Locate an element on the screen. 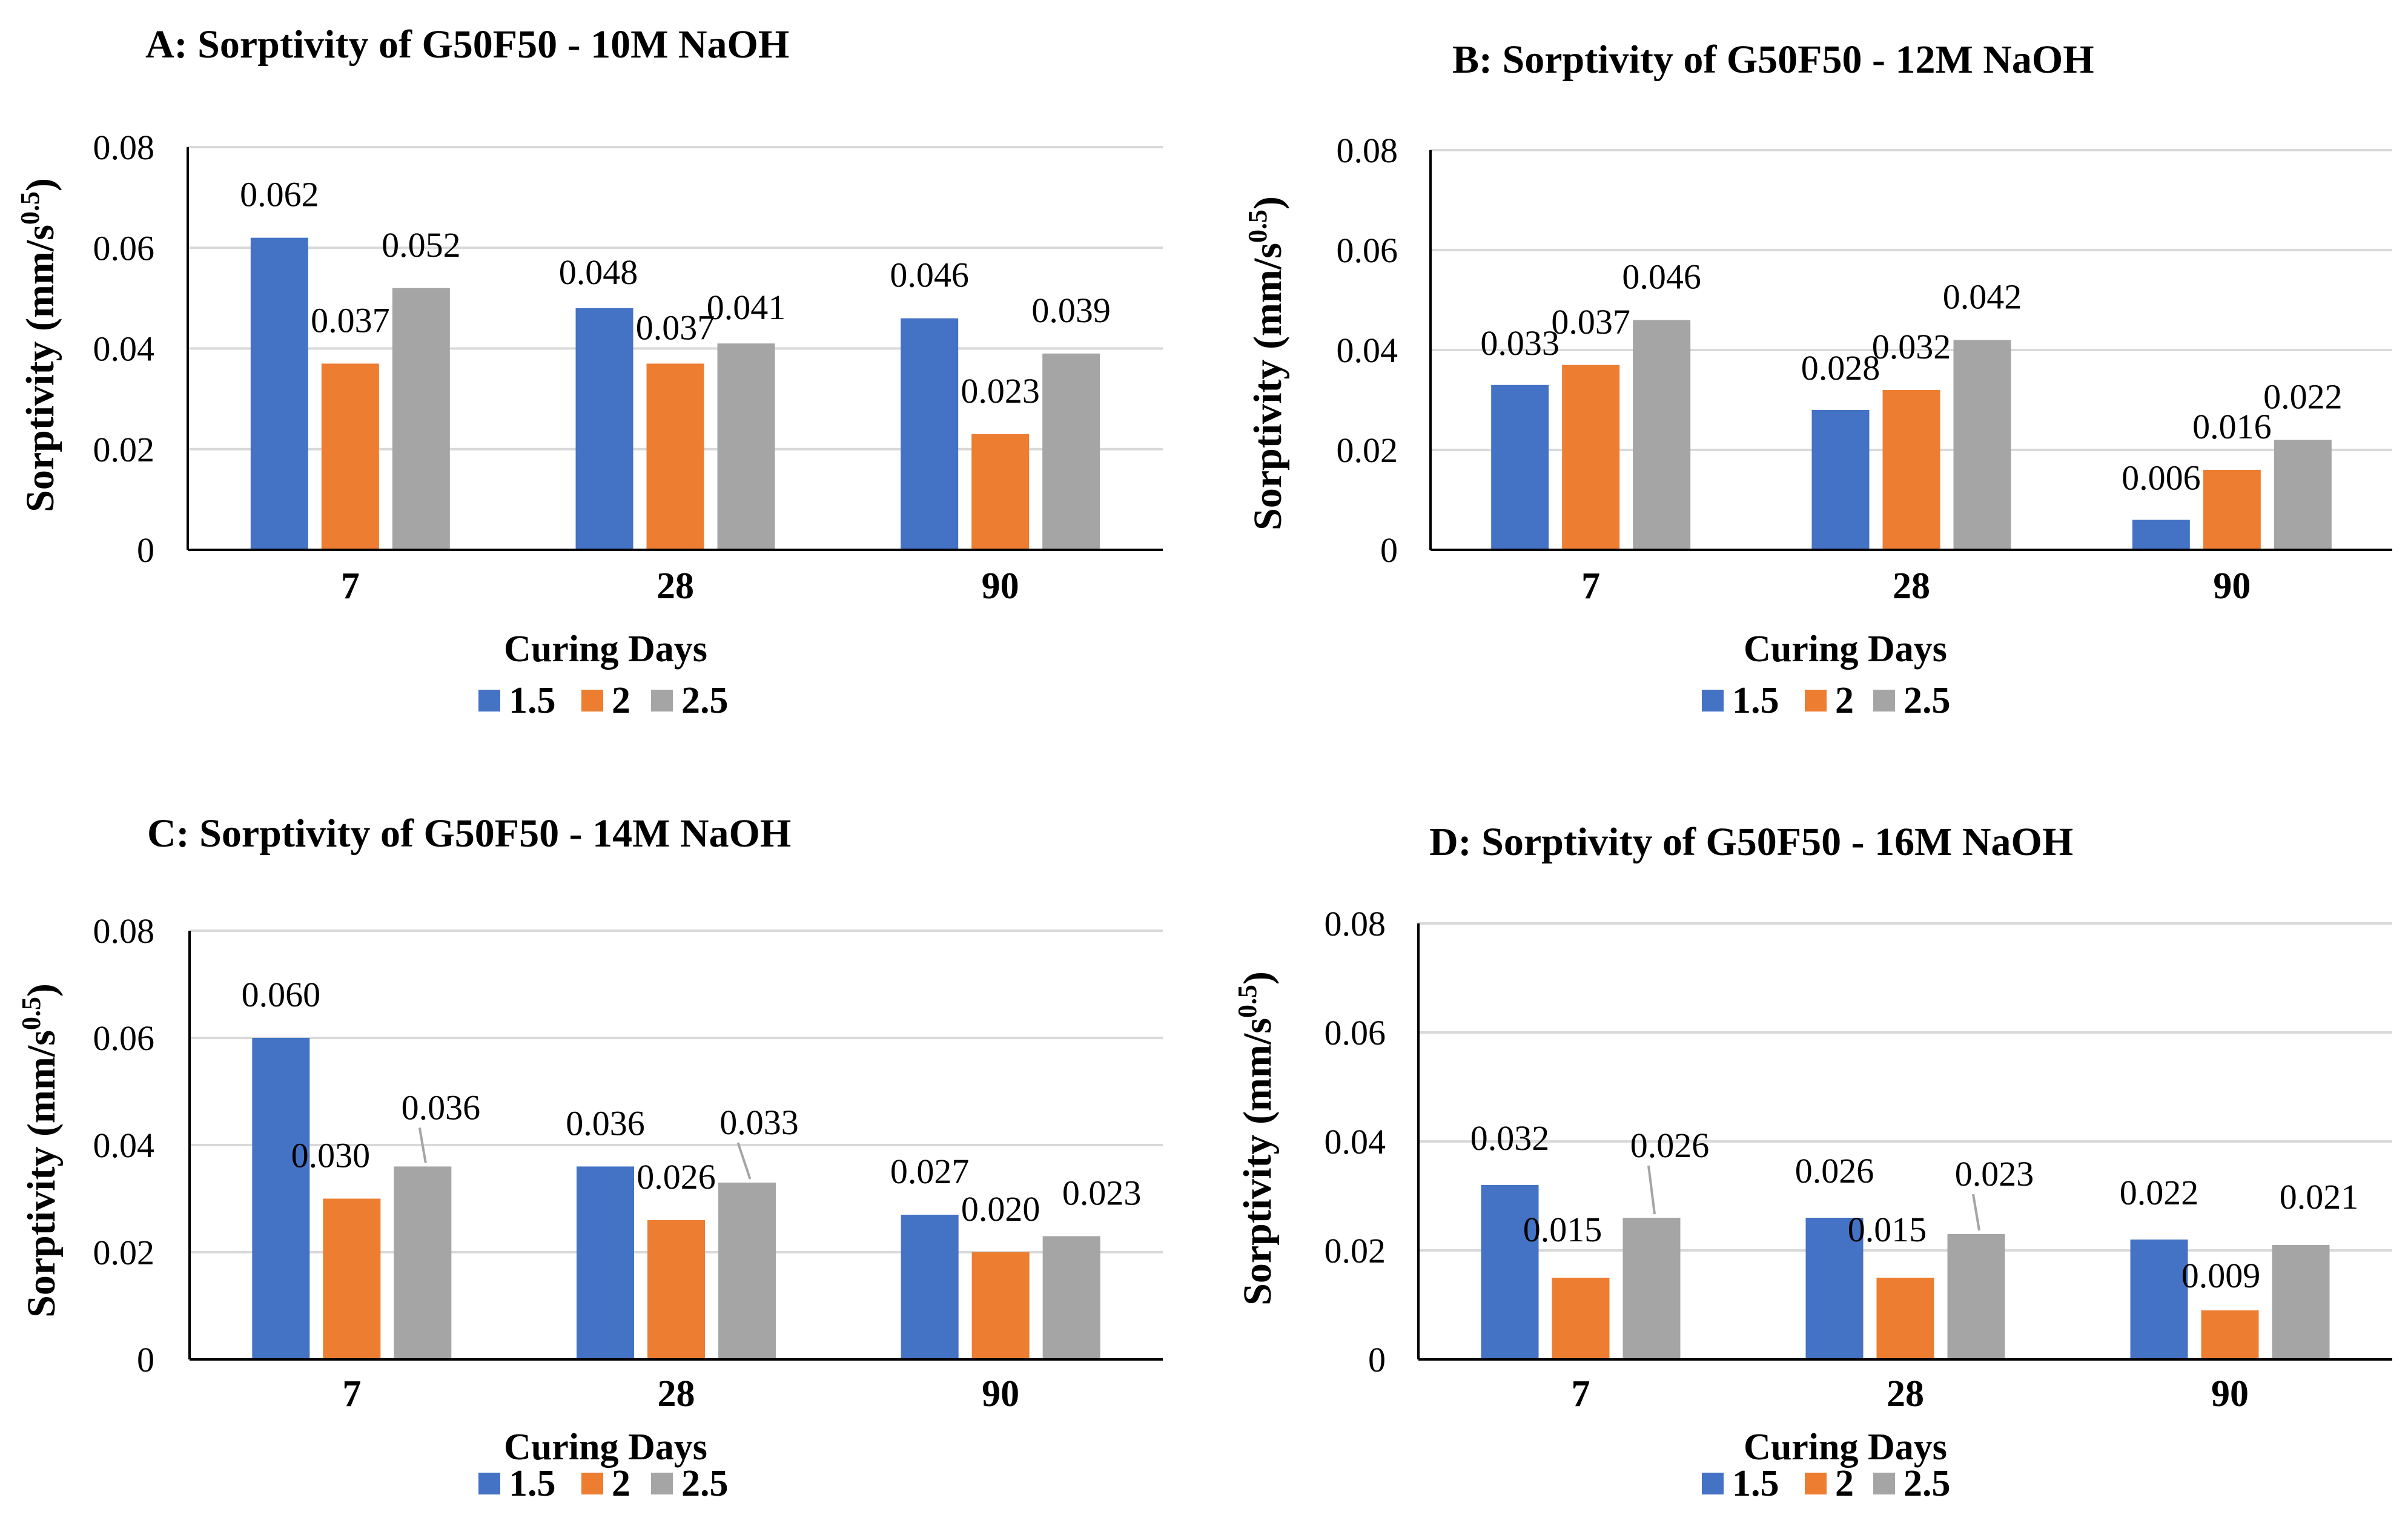  data-label: 0.021 is located at coordinates (2319, 1197).